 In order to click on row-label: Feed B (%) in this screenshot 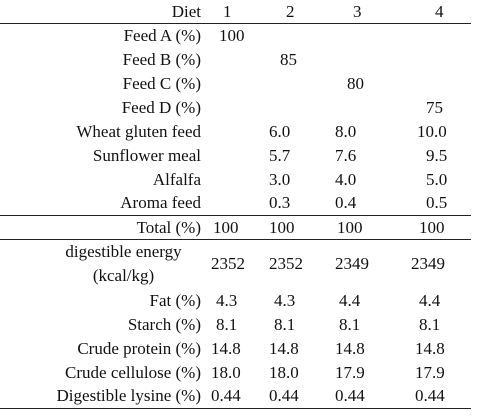, I will do `click(161, 59)`.